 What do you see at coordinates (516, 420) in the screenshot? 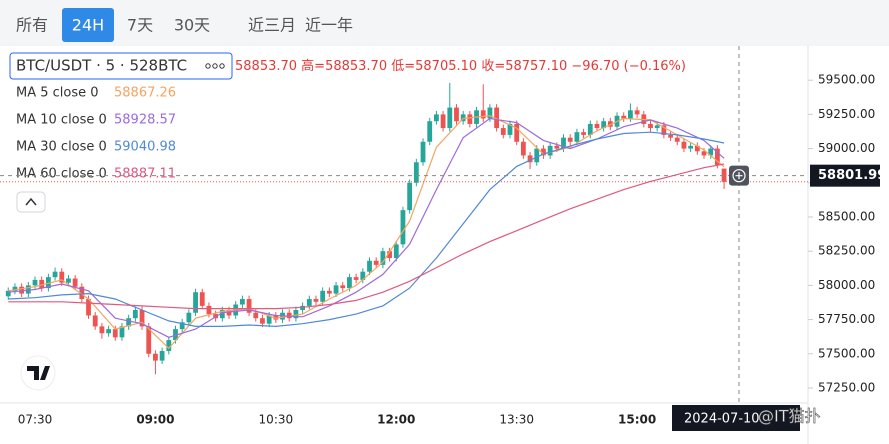
I see `x-tick-label: 13:30` at bounding box center [516, 420].